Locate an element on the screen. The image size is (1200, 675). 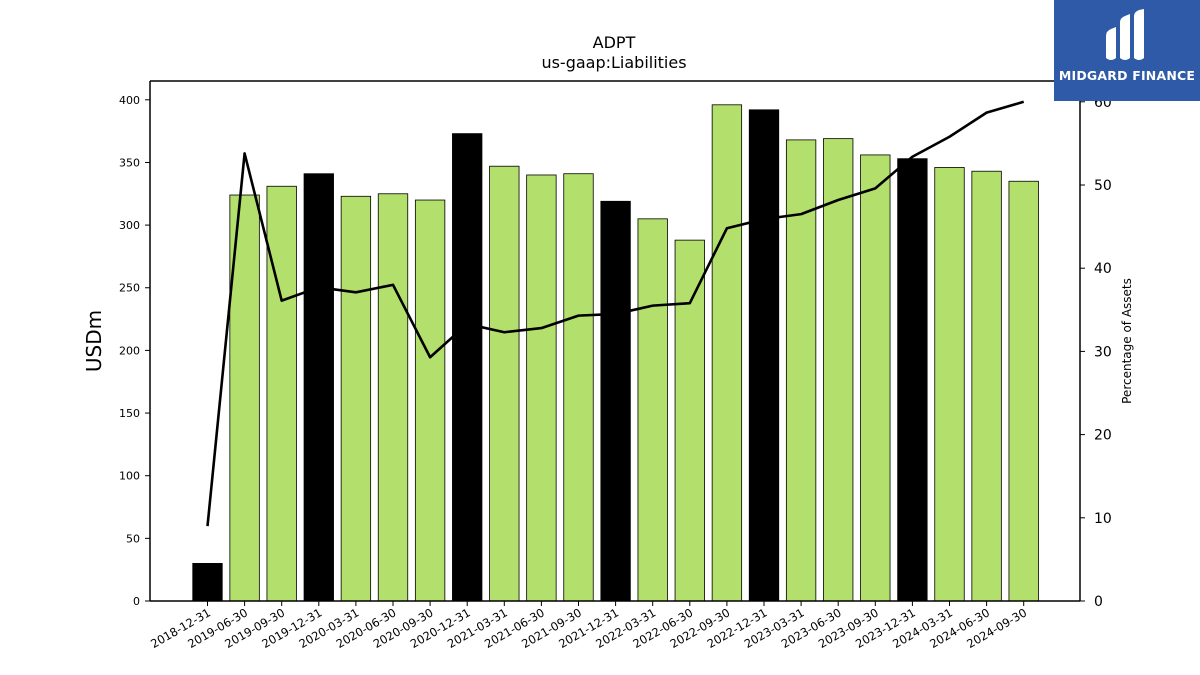
y-tick-label: 300 is located at coordinates (129, 225).